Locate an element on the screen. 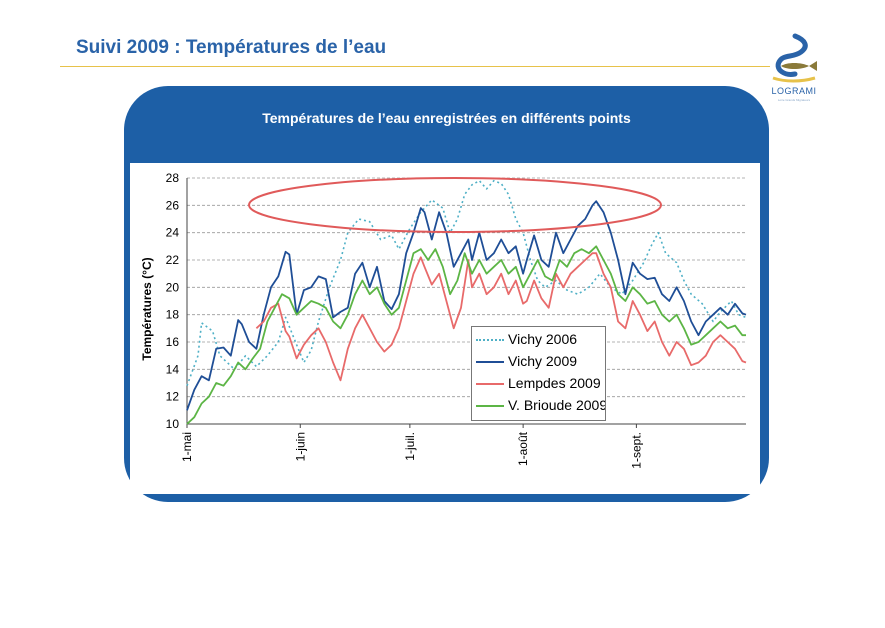 The image size is (885, 628). logo-name: LOGRAMI is located at coordinates (794, 91).